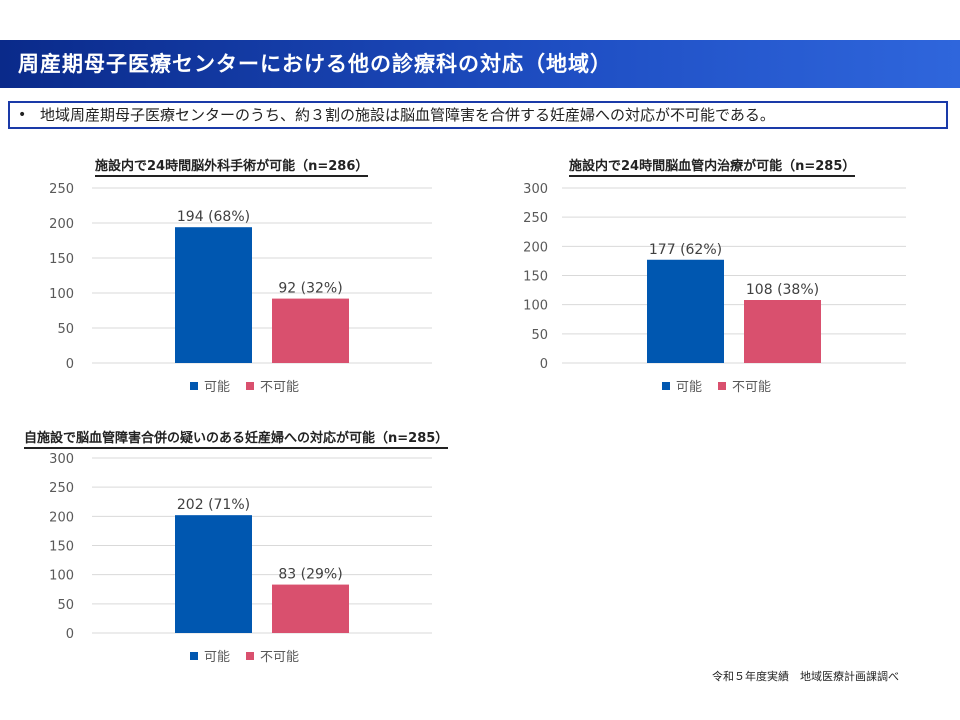  What do you see at coordinates (544, 364) in the screenshot?
I see `chart-2-ytick-label: 0` at bounding box center [544, 364].